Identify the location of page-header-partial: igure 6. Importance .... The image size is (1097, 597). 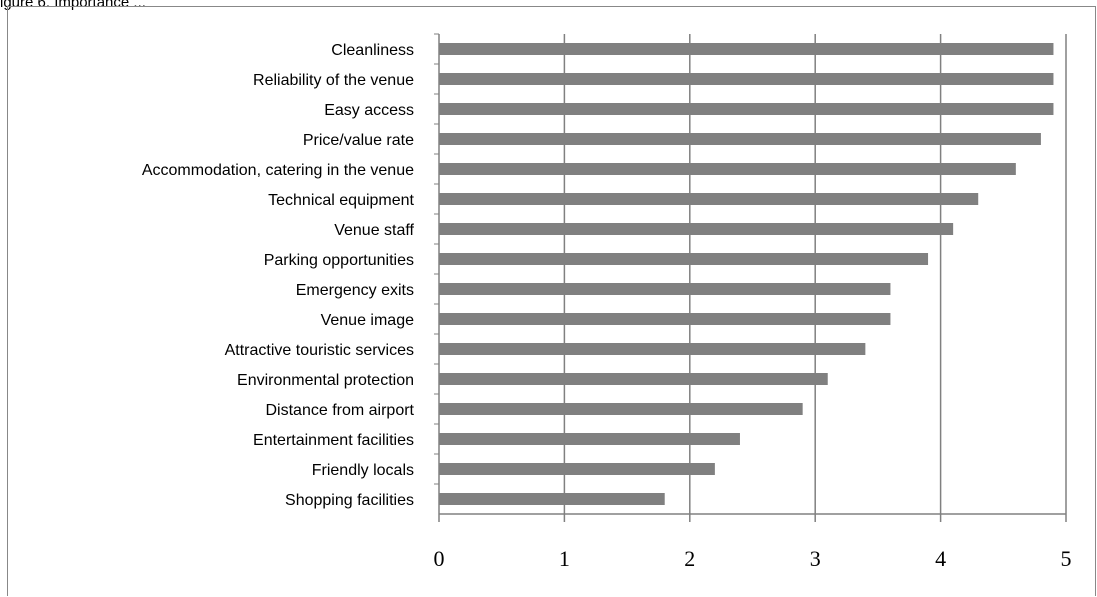
(73, 5).